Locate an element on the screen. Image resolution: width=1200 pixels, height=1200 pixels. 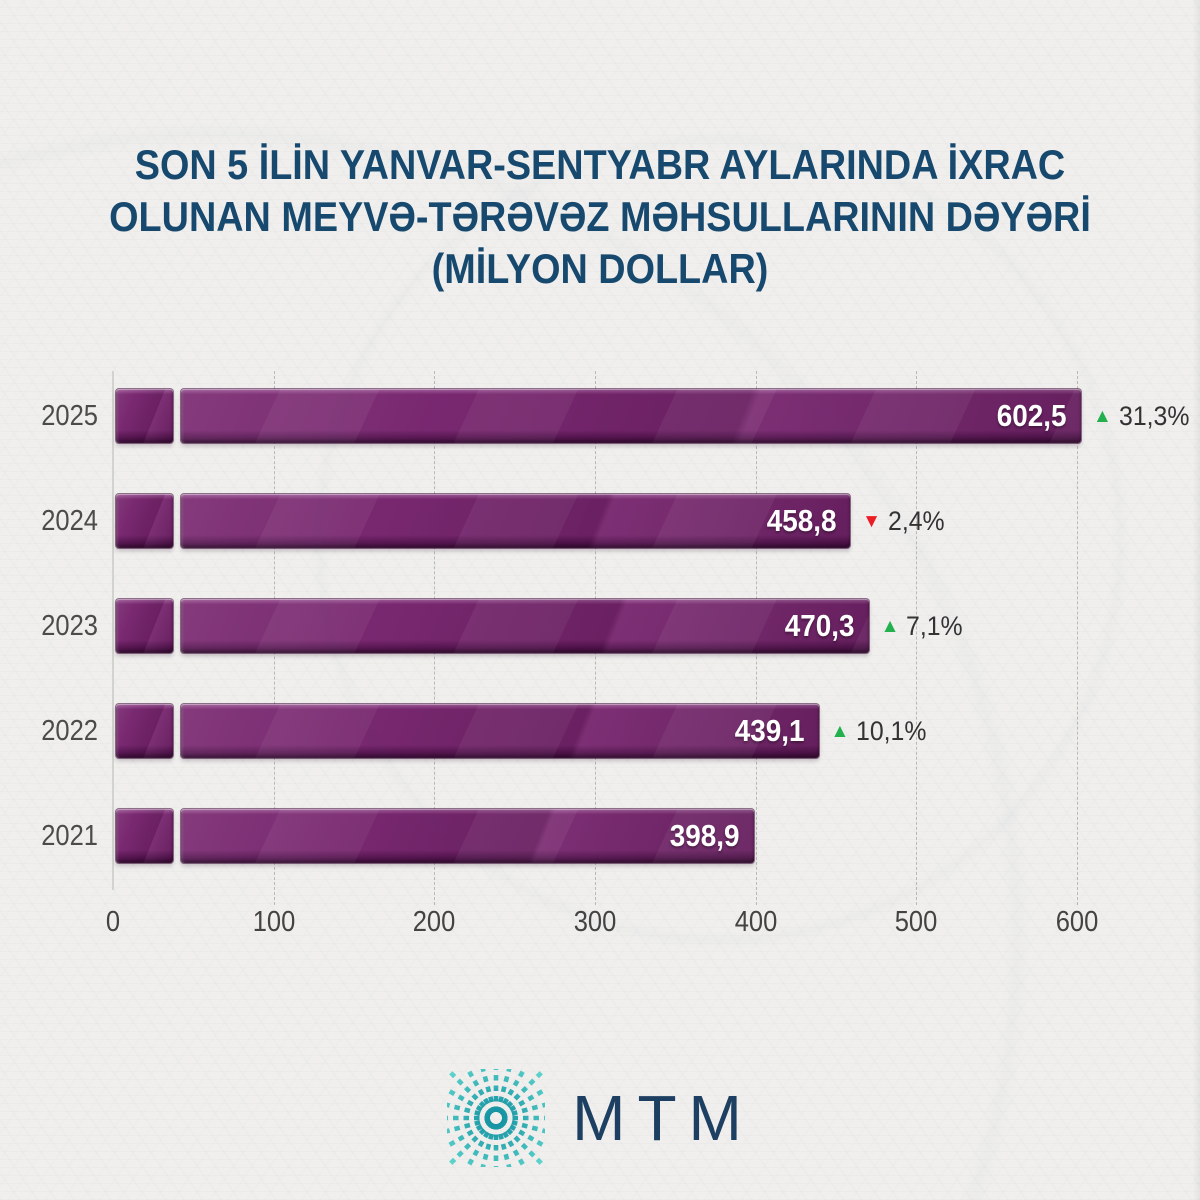
chart-title-line-3: (MİLYON DOLLAR) is located at coordinates (600, 268).